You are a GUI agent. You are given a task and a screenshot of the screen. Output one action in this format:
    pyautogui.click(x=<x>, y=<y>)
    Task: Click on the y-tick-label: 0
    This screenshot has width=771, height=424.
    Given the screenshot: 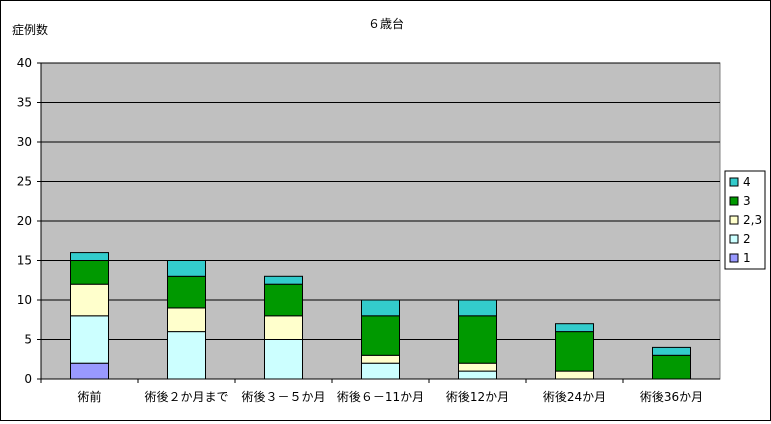 What is the action you would take?
    pyautogui.click(x=28, y=379)
    